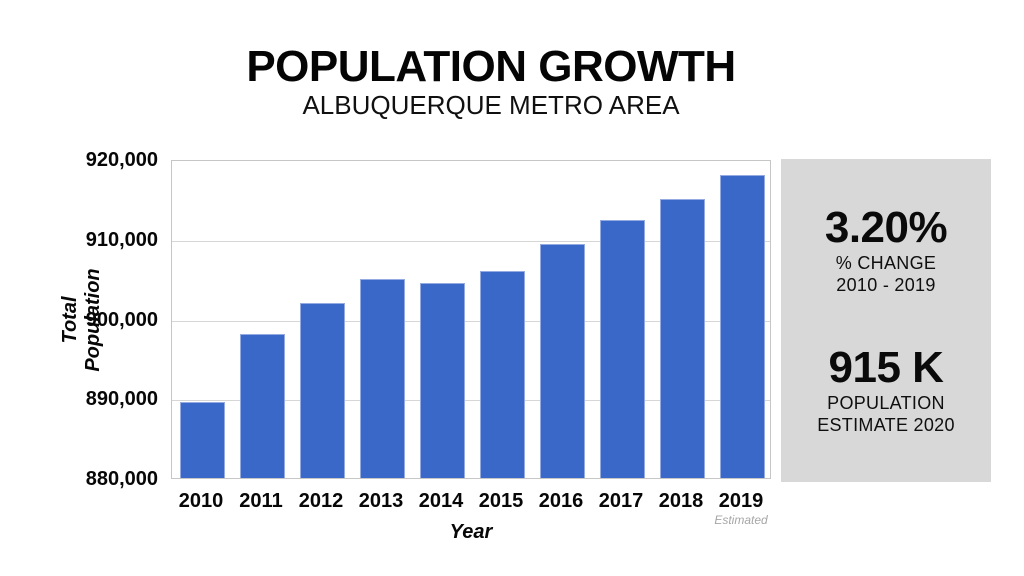 Image resolution: width=1024 pixels, height=576 pixels. What do you see at coordinates (121, 239) in the screenshot?
I see `y-tick-label-910000: 910,000` at bounding box center [121, 239].